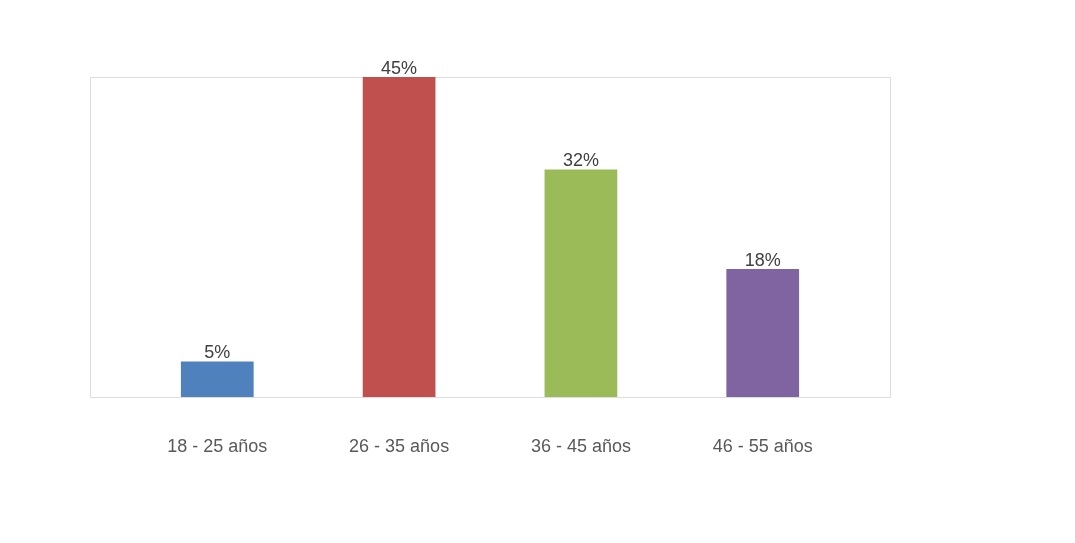  Describe the element at coordinates (217, 445) in the screenshot. I see `x-tick-label: 18 - 25 años` at that location.